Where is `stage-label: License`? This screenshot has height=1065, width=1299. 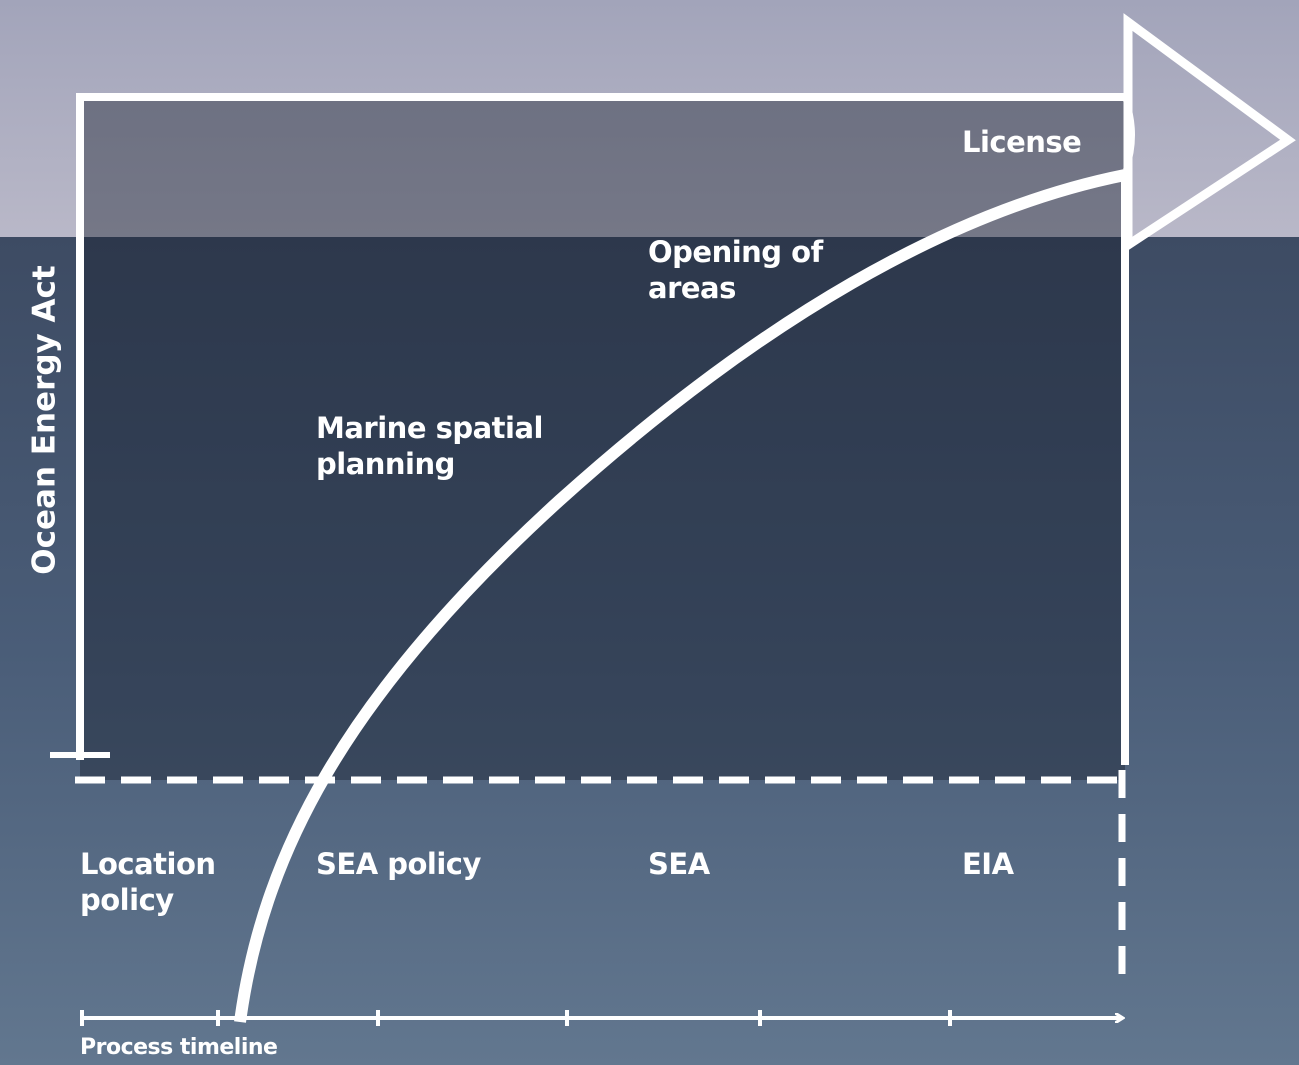
stage-label: License is located at coordinates (1022, 142).